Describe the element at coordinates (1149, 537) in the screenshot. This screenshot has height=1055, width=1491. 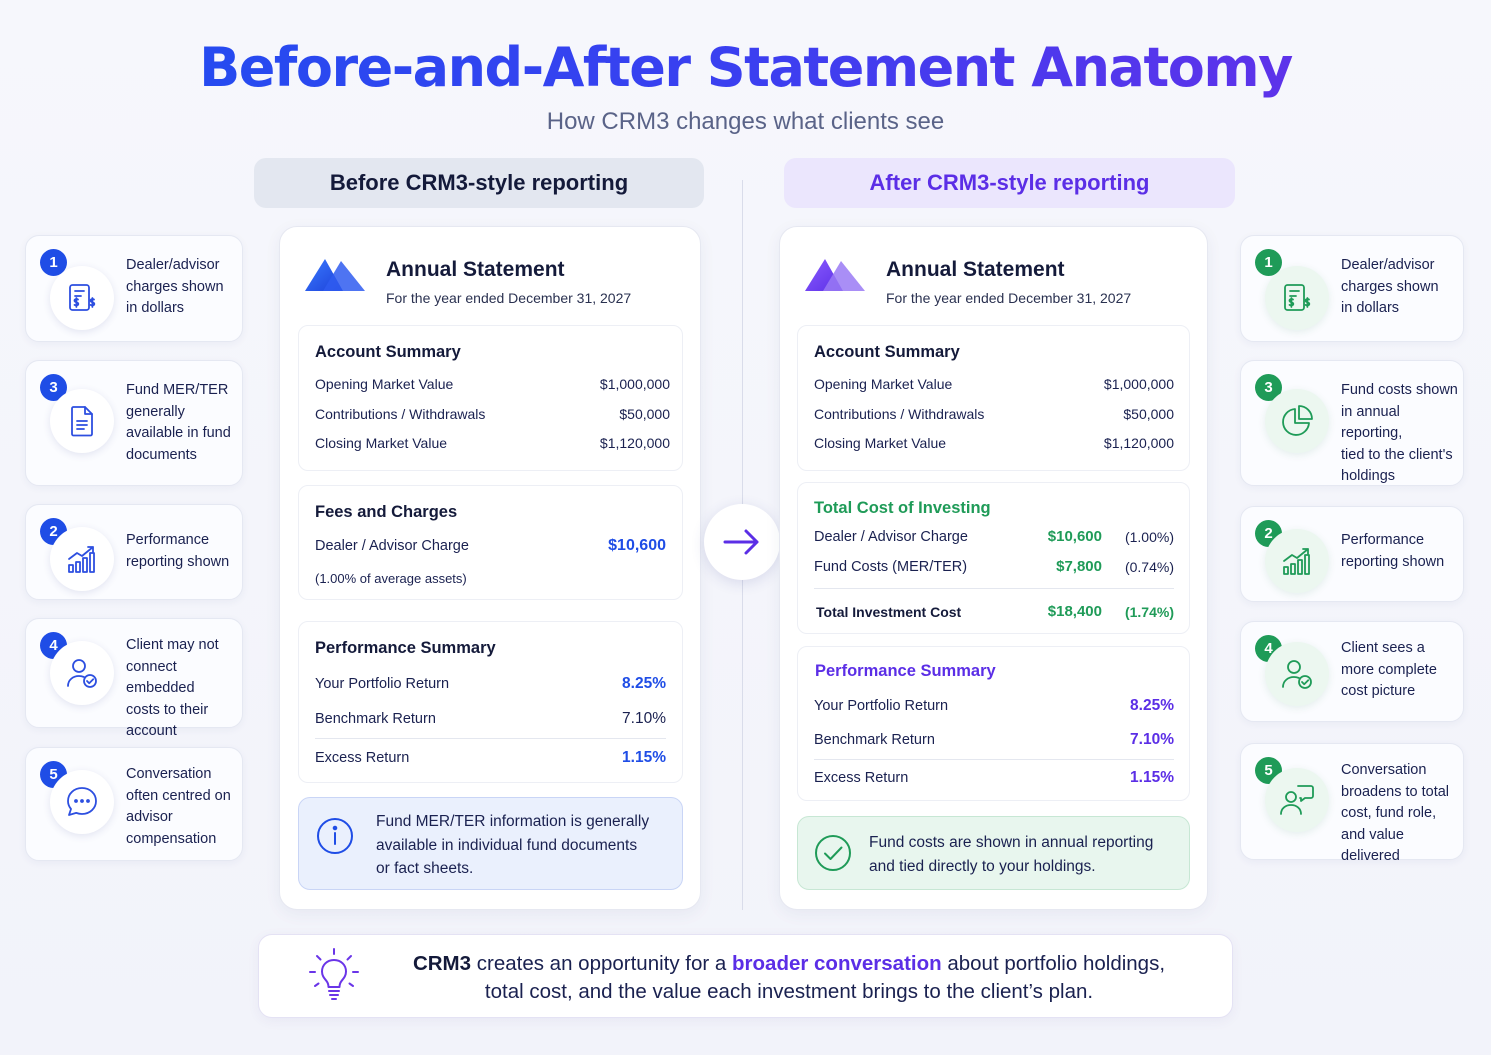
I see `row-pct: (1.00%)` at that location.